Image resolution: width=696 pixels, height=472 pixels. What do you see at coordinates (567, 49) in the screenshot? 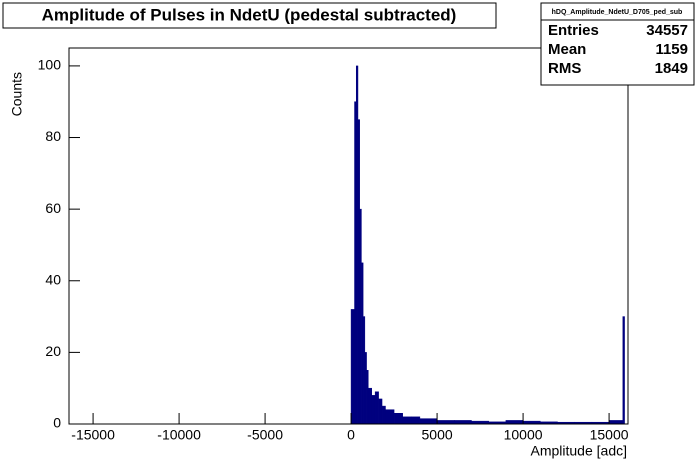
I see `stats-label: Mean` at bounding box center [567, 49].